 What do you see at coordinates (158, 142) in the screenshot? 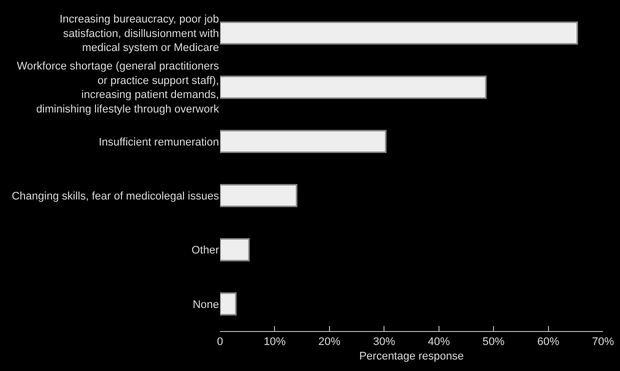
I see `y-tick-label: Insufficient remuneration` at bounding box center [158, 142].